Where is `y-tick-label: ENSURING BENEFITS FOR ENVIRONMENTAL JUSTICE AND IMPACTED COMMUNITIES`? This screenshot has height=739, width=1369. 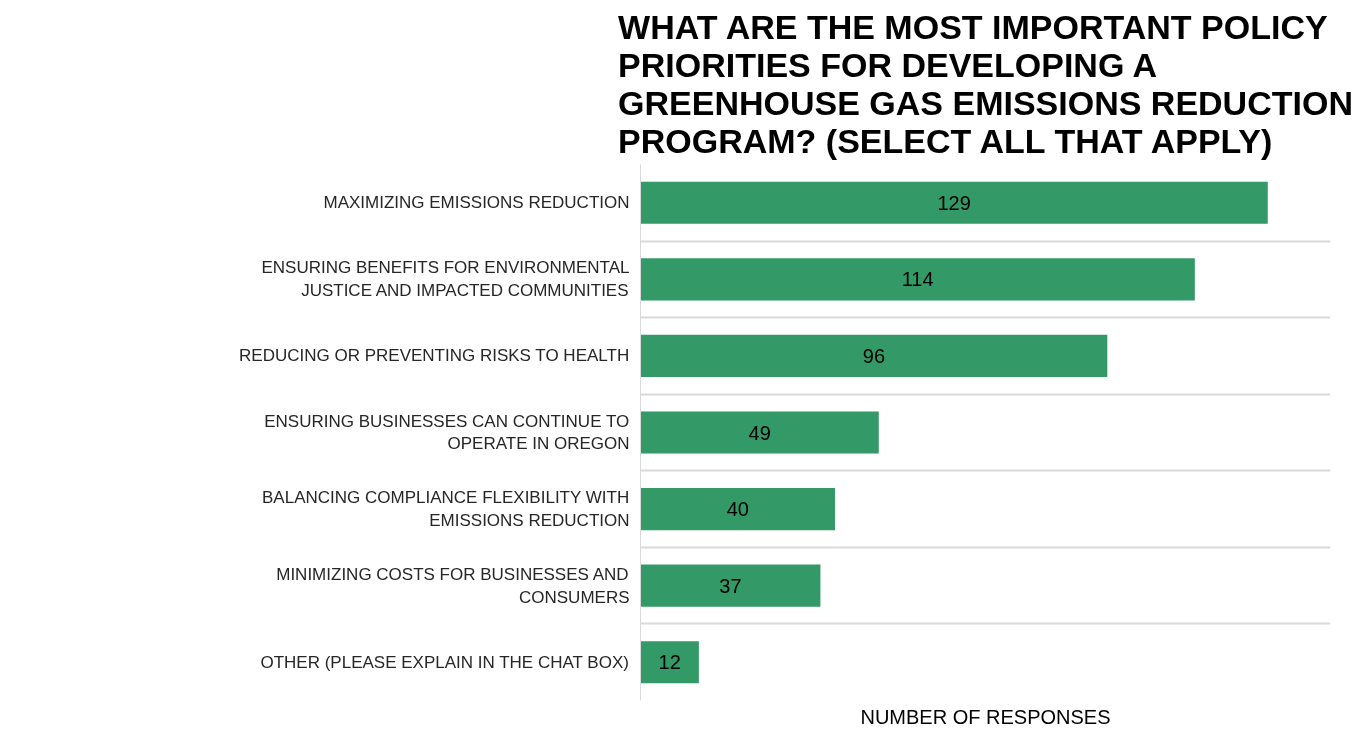 y-tick-label: ENSURING BENEFITS FOR ENVIRONMENTAL JUSTICE AND IMPACTED COMMUNITIES is located at coordinates (445, 279).